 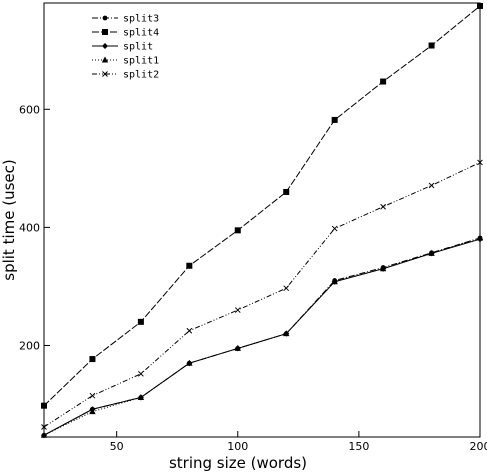 What do you see at coordinates (122, 47) in the screenshot?
I see `legend-item-split: split` at bounding box center [122, 47].